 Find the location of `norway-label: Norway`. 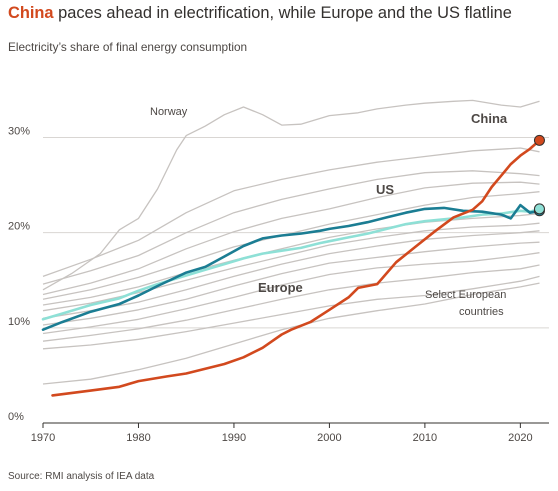

norway-label: Norway is located at coordinates (169, 112).